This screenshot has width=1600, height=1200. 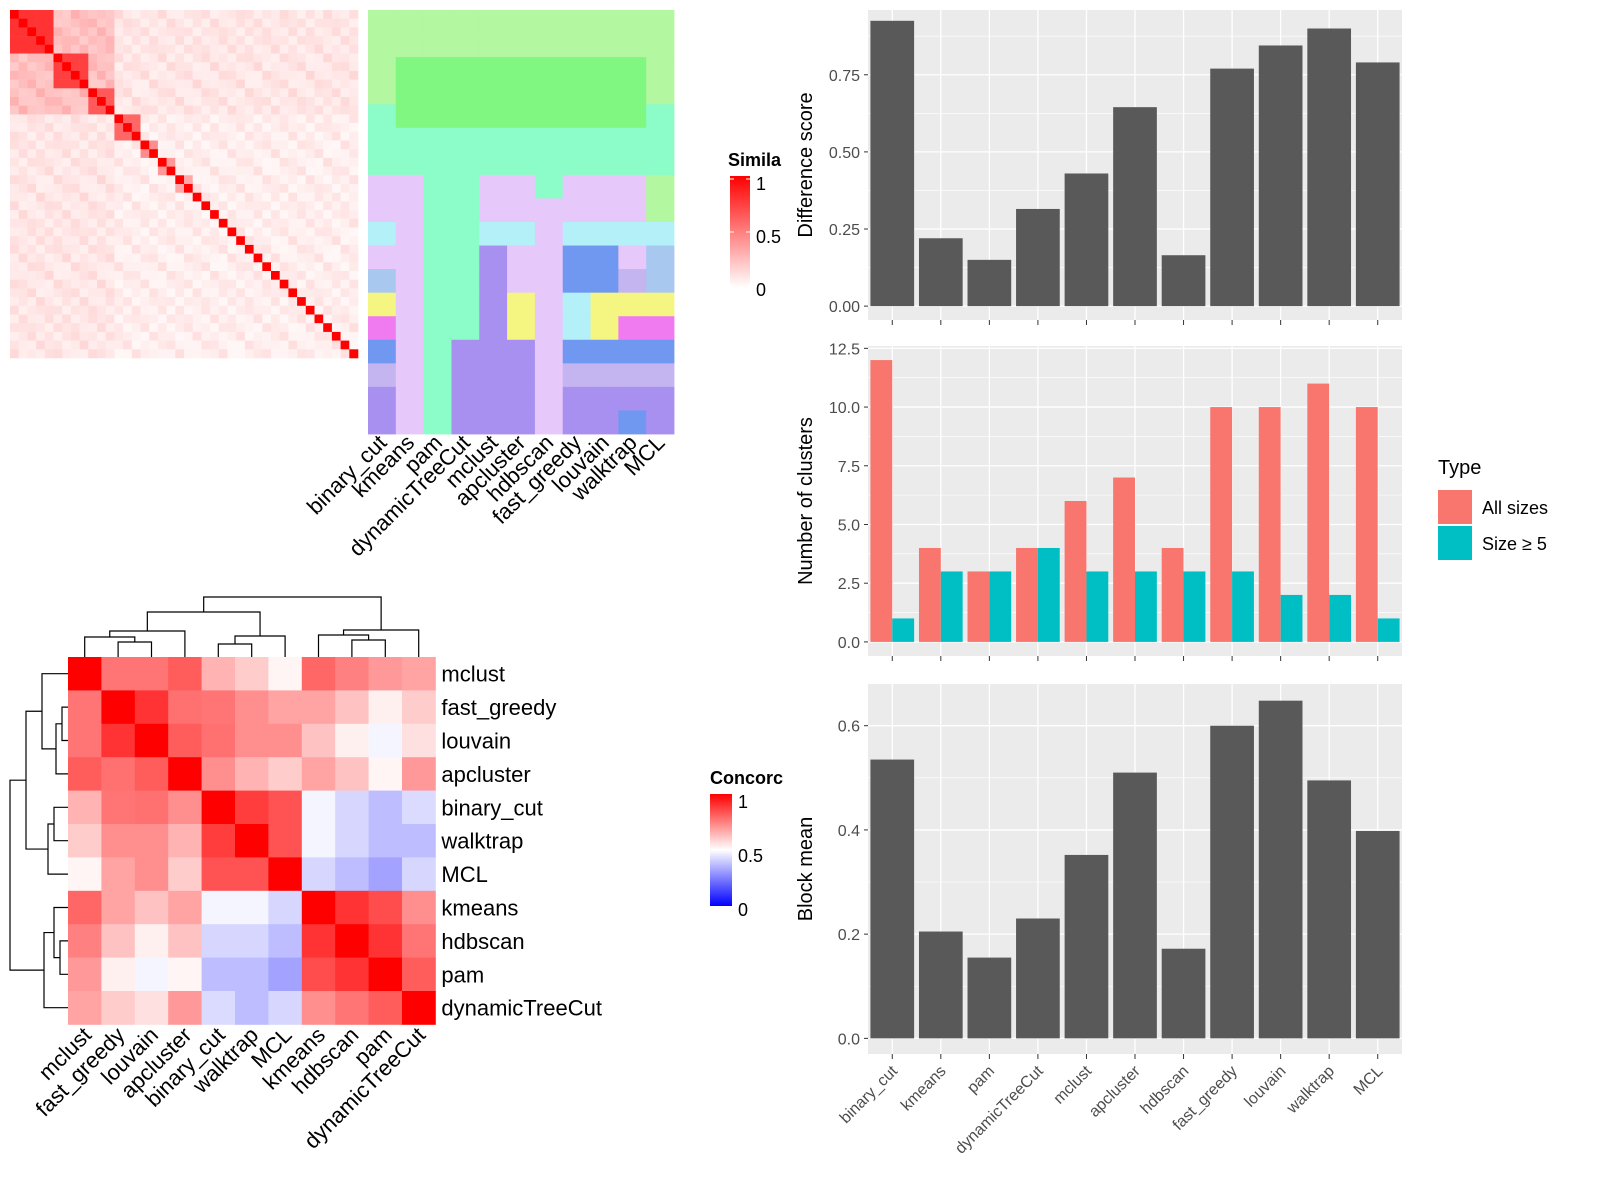 I want to click on concordance-row-label: pam, so click(x=462, y=974).